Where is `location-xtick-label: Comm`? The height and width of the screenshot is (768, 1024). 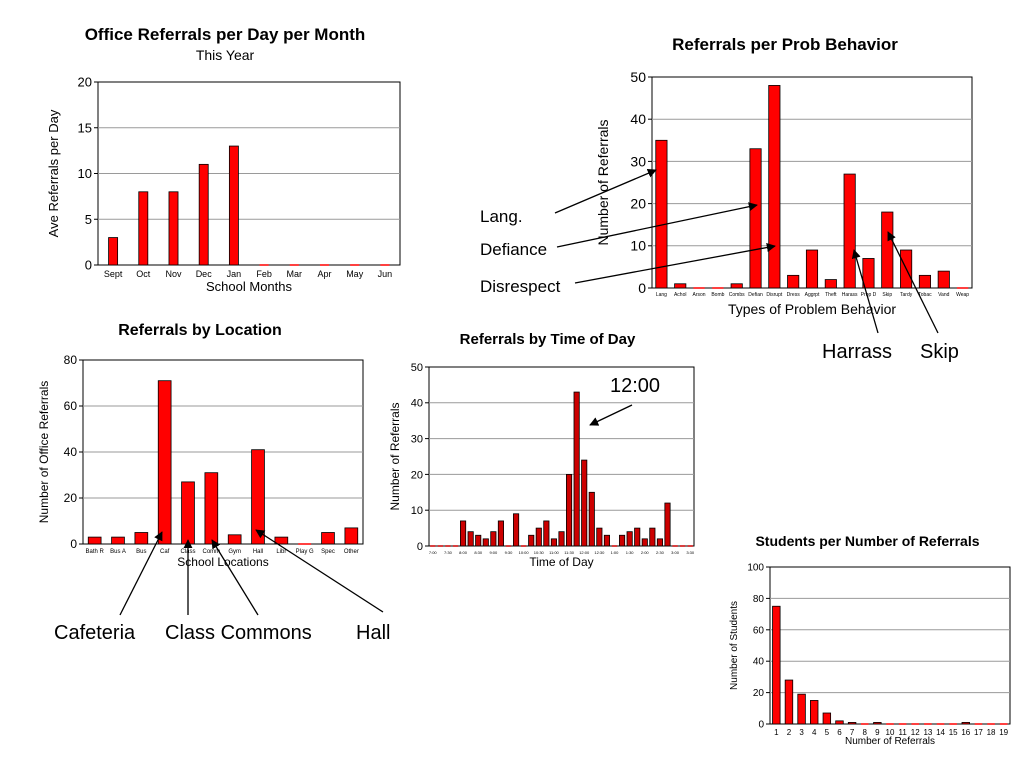
location-xtick-label: Comm is located at coordinates (211, 552).